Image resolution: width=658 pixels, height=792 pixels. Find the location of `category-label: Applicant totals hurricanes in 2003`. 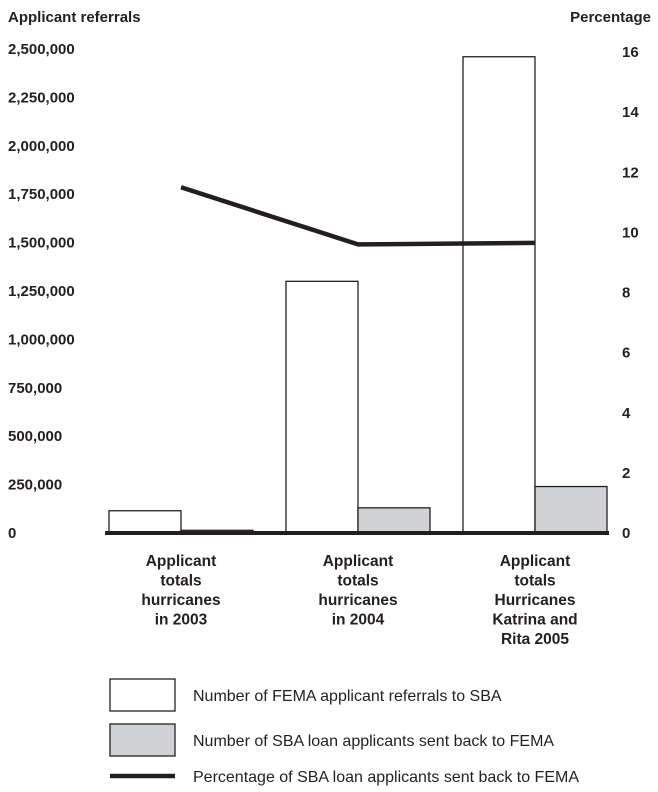

category-label: Applicant totals hurricanes in 2003 is located at coordinates (180, 591).